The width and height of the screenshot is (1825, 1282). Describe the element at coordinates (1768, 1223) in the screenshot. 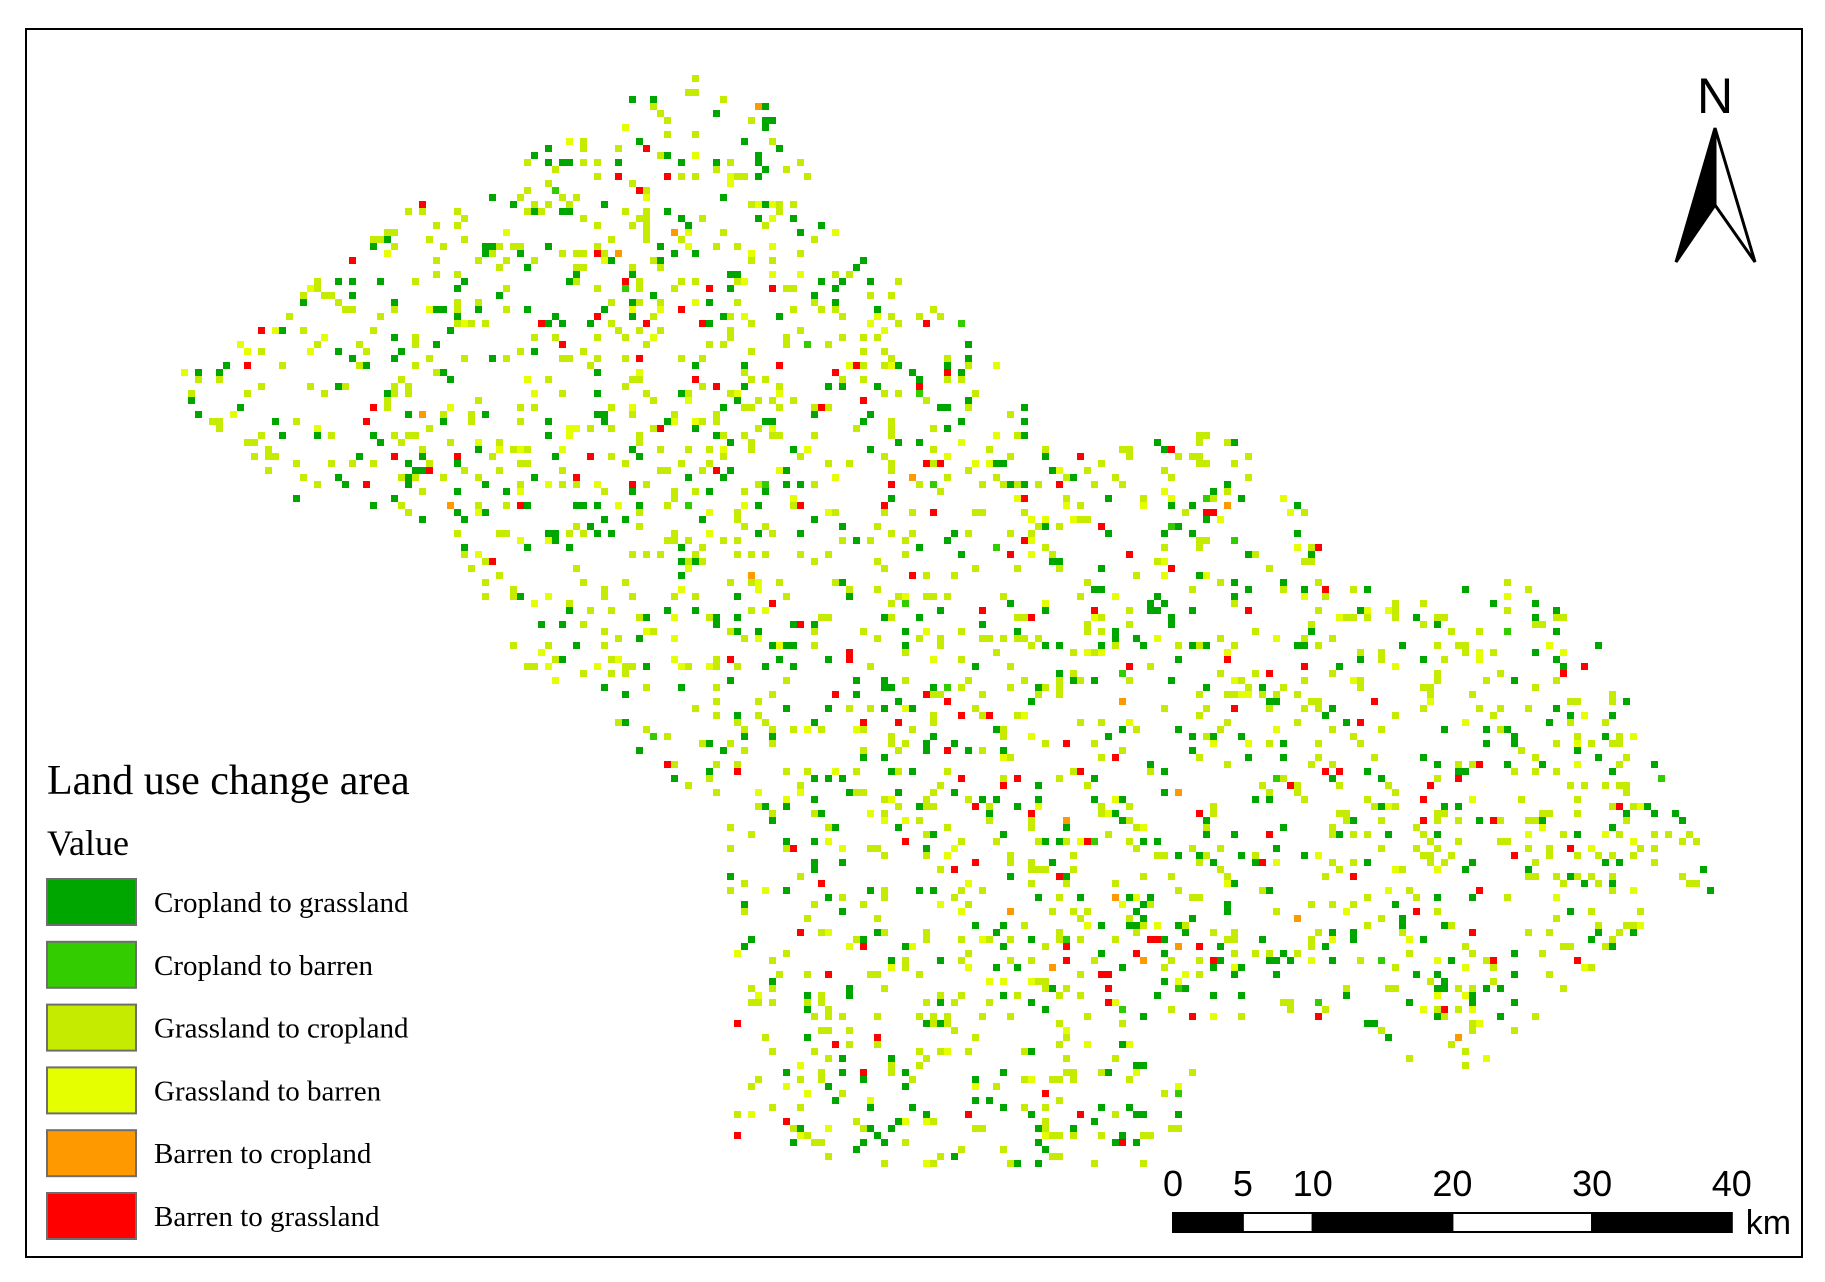

I see `scale-unit: km` at that location.